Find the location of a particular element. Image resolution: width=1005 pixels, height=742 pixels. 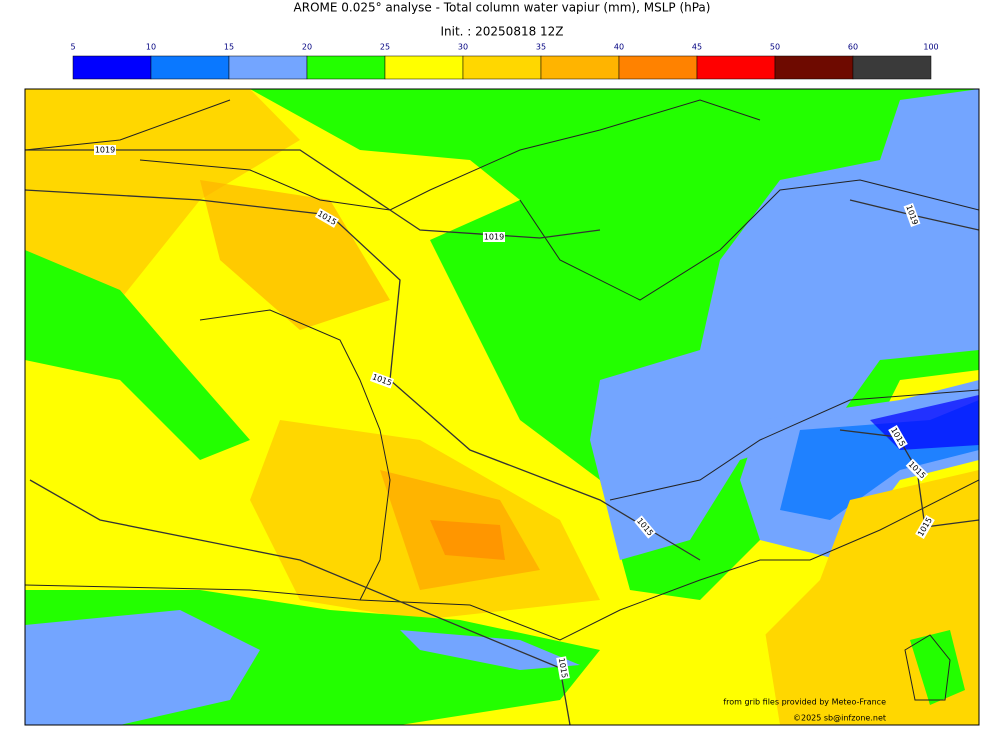

isobar-label: 1015 is located at coordinates (563, 668).